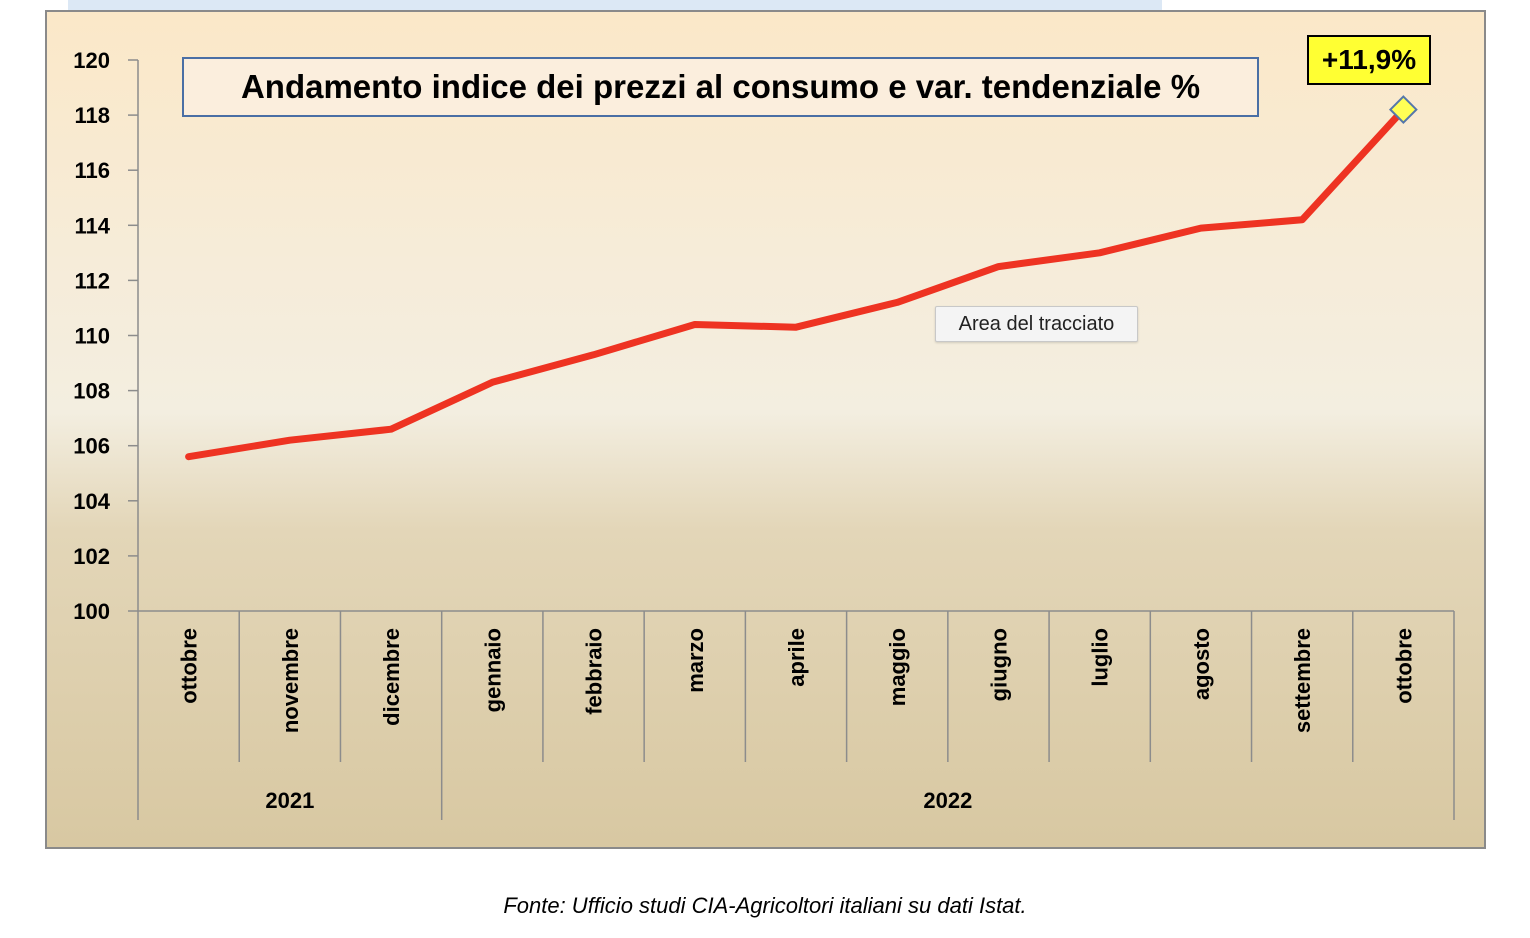  What do you see at coordinates (492, 670) in the screenshot?
I see `x-category-label: gennaio` at bounding box center [492, 670].